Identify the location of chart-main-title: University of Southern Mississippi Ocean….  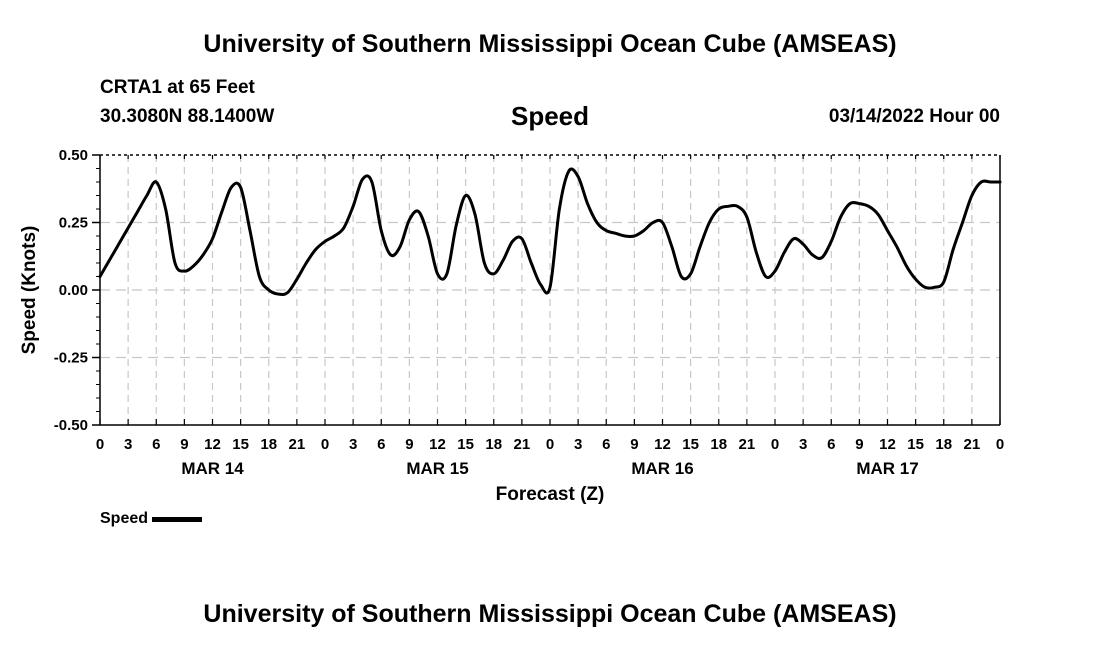
(550, 44).